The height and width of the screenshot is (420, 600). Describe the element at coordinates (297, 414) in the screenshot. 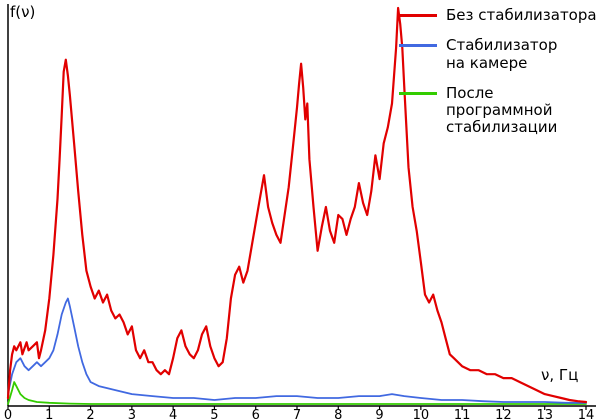

I see `x-tick-label: 7` at that location.